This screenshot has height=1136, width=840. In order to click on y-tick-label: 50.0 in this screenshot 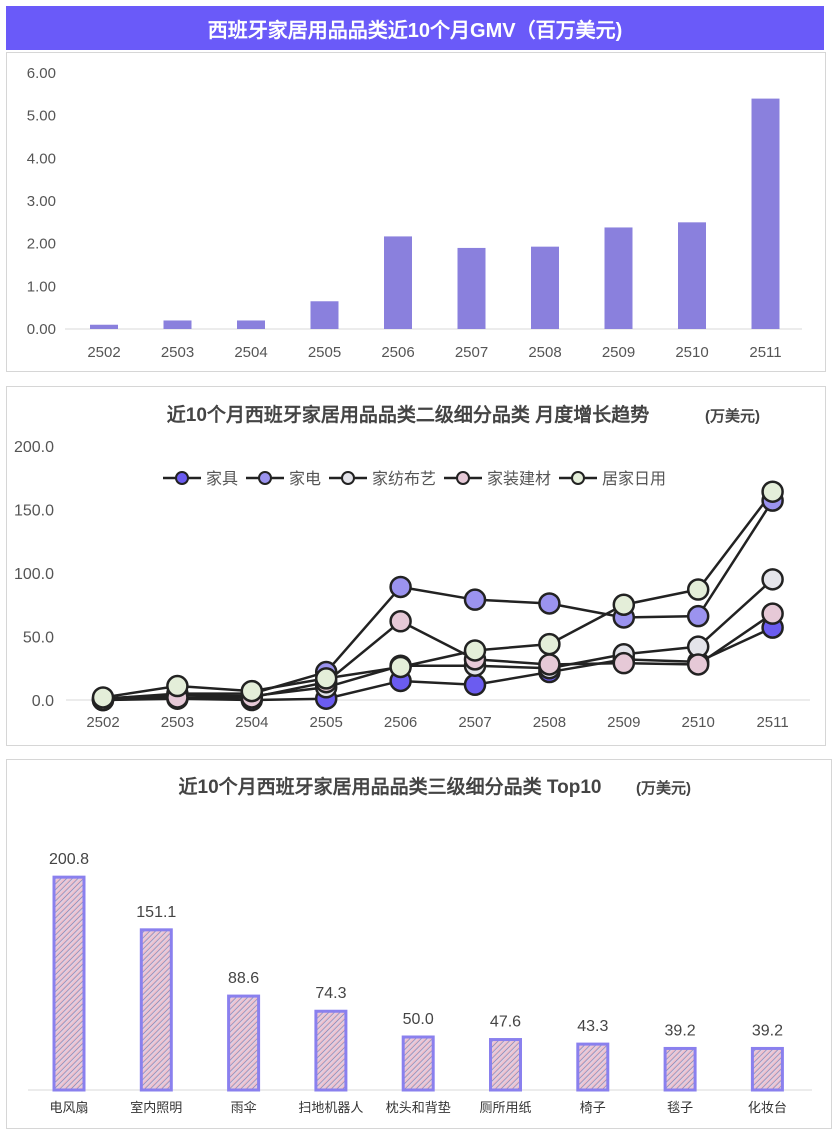, I will do `click(38, 638)`.